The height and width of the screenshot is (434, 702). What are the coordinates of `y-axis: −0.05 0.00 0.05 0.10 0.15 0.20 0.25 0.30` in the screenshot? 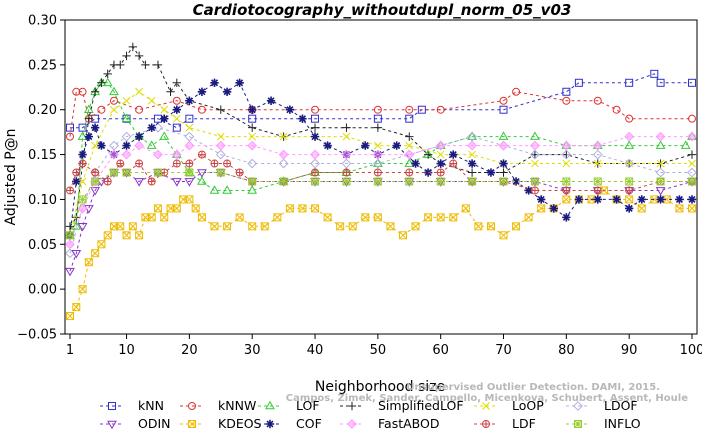 It's located at (41, 178).